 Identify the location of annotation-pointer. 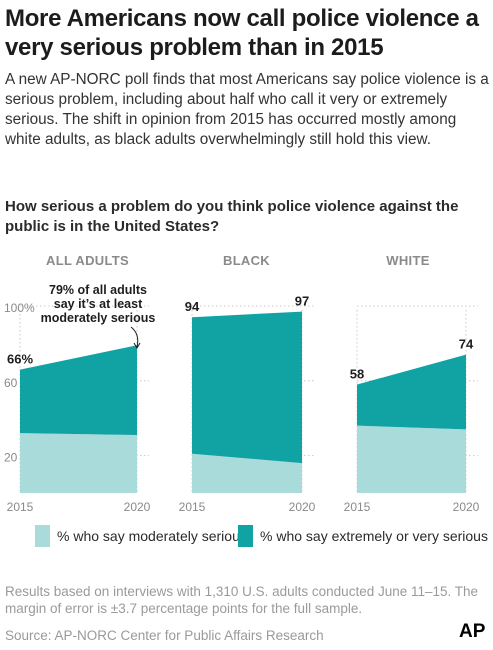
(134, 337).